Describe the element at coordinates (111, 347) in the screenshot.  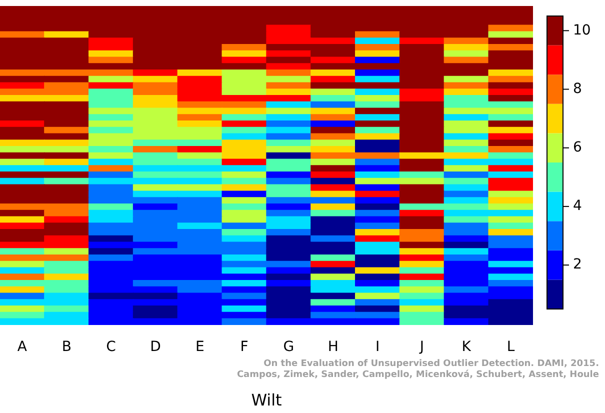
I see `x-tick-label: C` at that location.